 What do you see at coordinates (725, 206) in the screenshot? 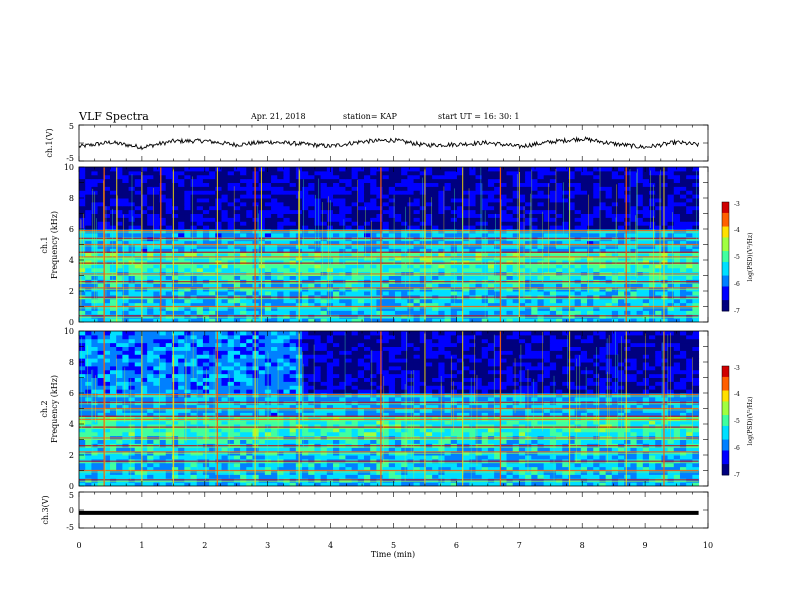
I see `colorbar-step` at bounding box center [725, 206].